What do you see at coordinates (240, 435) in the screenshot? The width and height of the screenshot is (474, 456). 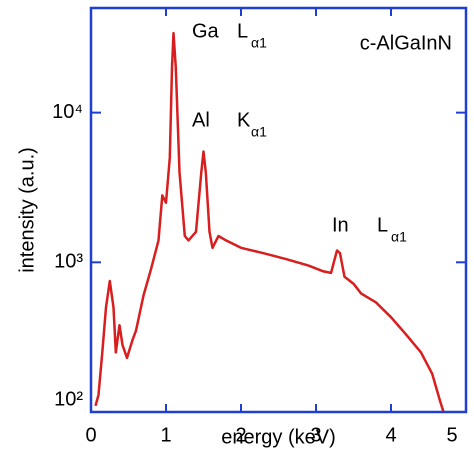 I see `x-tick-label: 2` at bounding box center [240, 435].